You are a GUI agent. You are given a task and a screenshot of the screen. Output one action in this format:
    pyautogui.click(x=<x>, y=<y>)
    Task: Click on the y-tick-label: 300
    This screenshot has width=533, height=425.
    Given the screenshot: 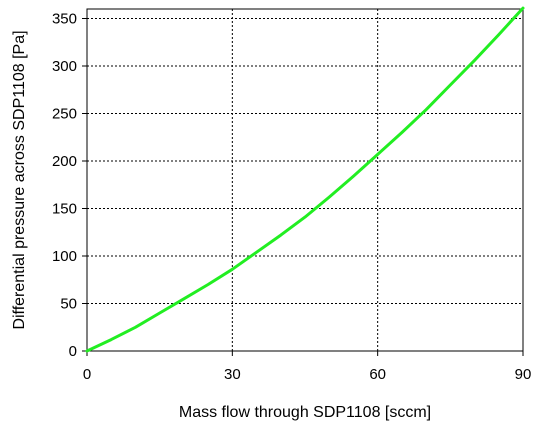 What is the action you would take?
    pyautogui.click(x=64, y=66)
    